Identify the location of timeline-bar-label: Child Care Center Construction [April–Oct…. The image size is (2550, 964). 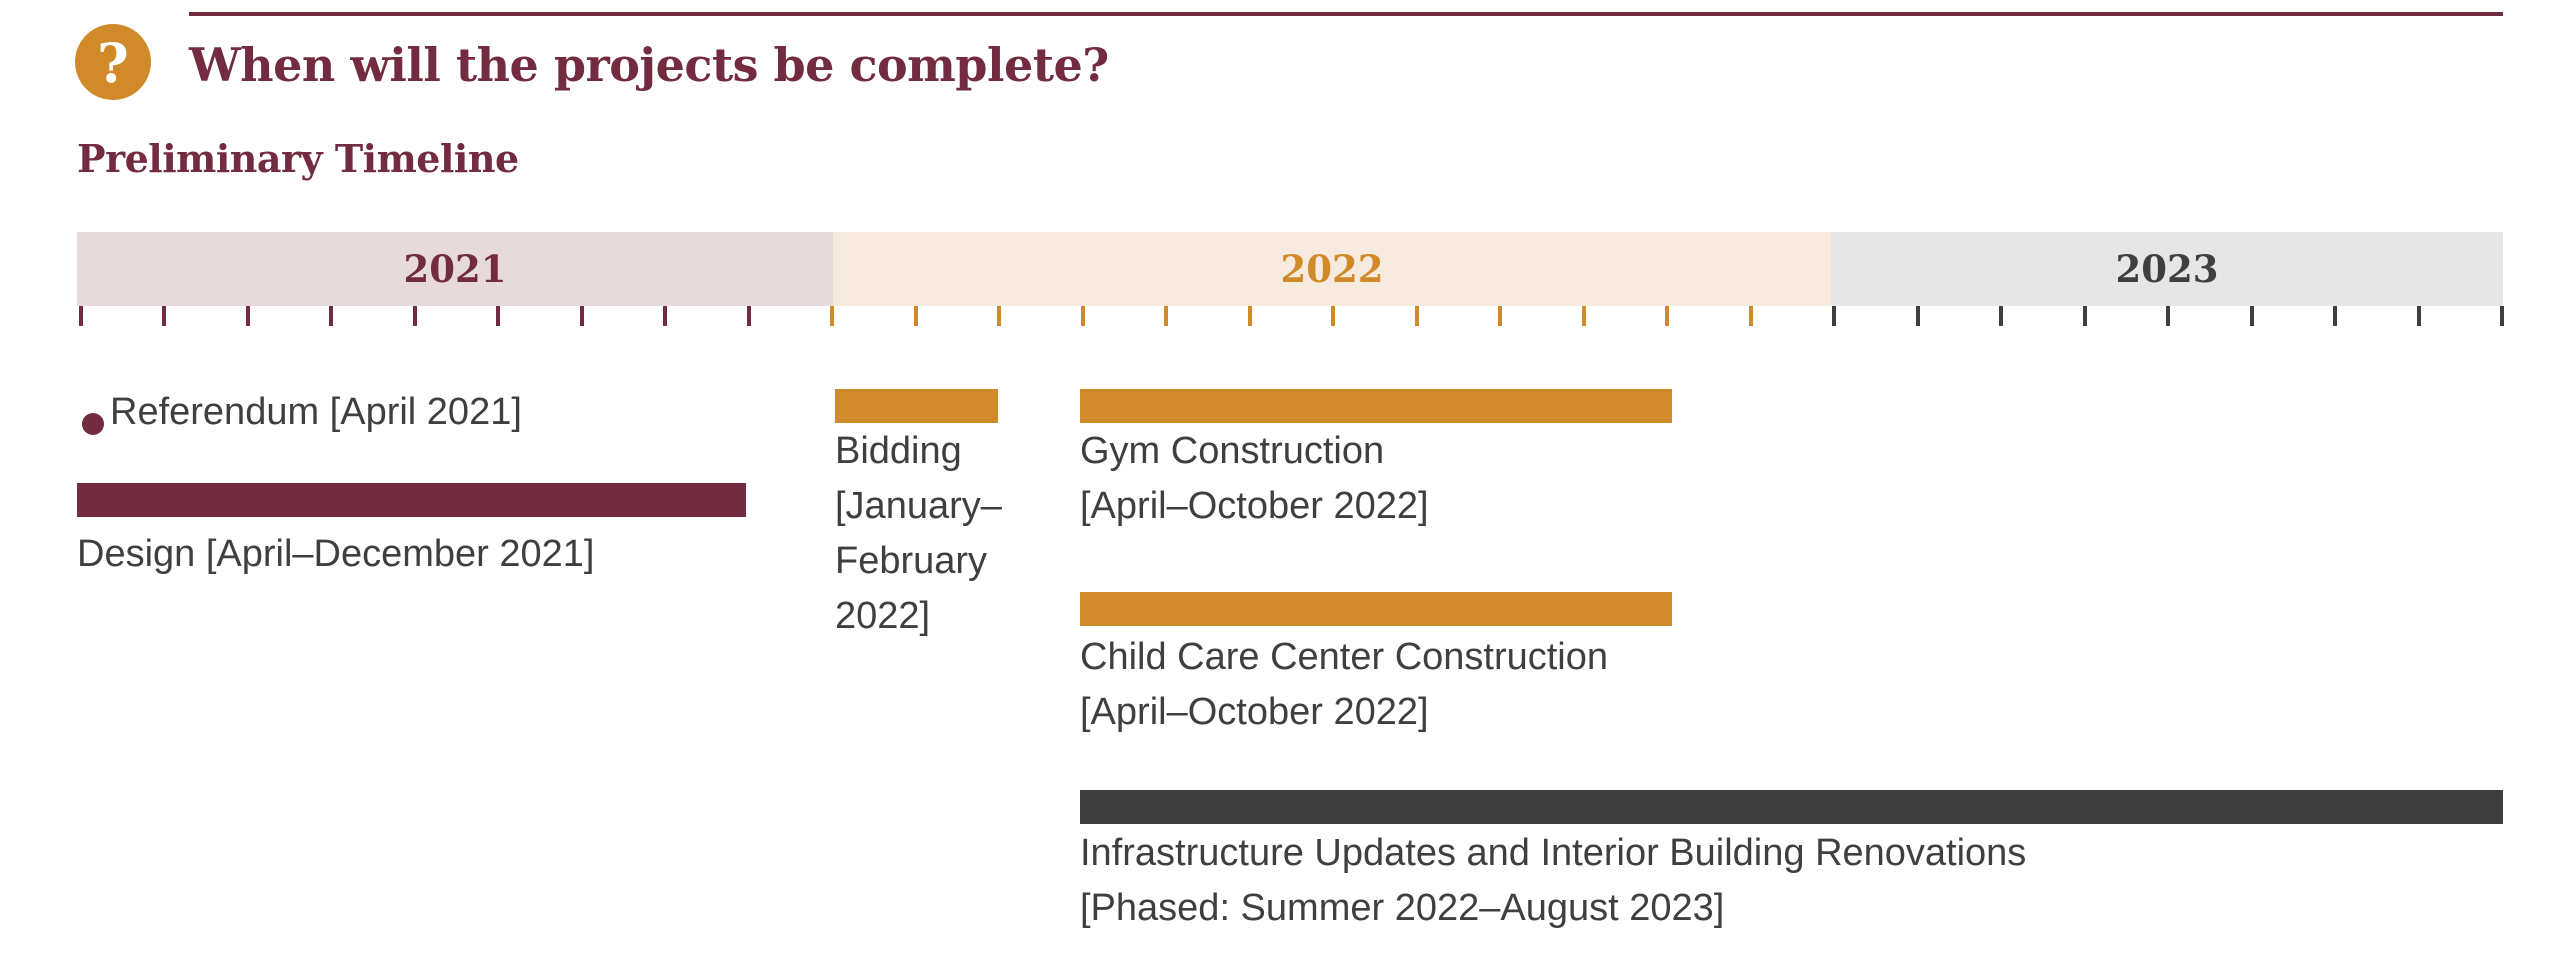
(1344, 684).